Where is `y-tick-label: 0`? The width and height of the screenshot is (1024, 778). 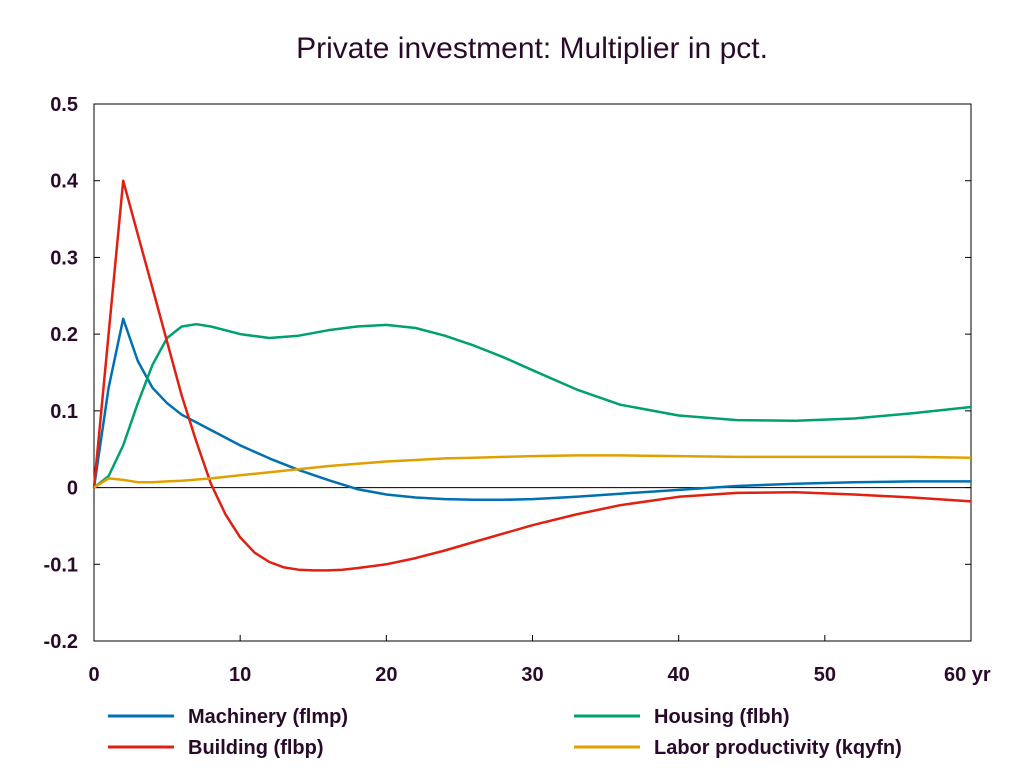 y-tick-label: 0 is located at coordinates (72, 489).